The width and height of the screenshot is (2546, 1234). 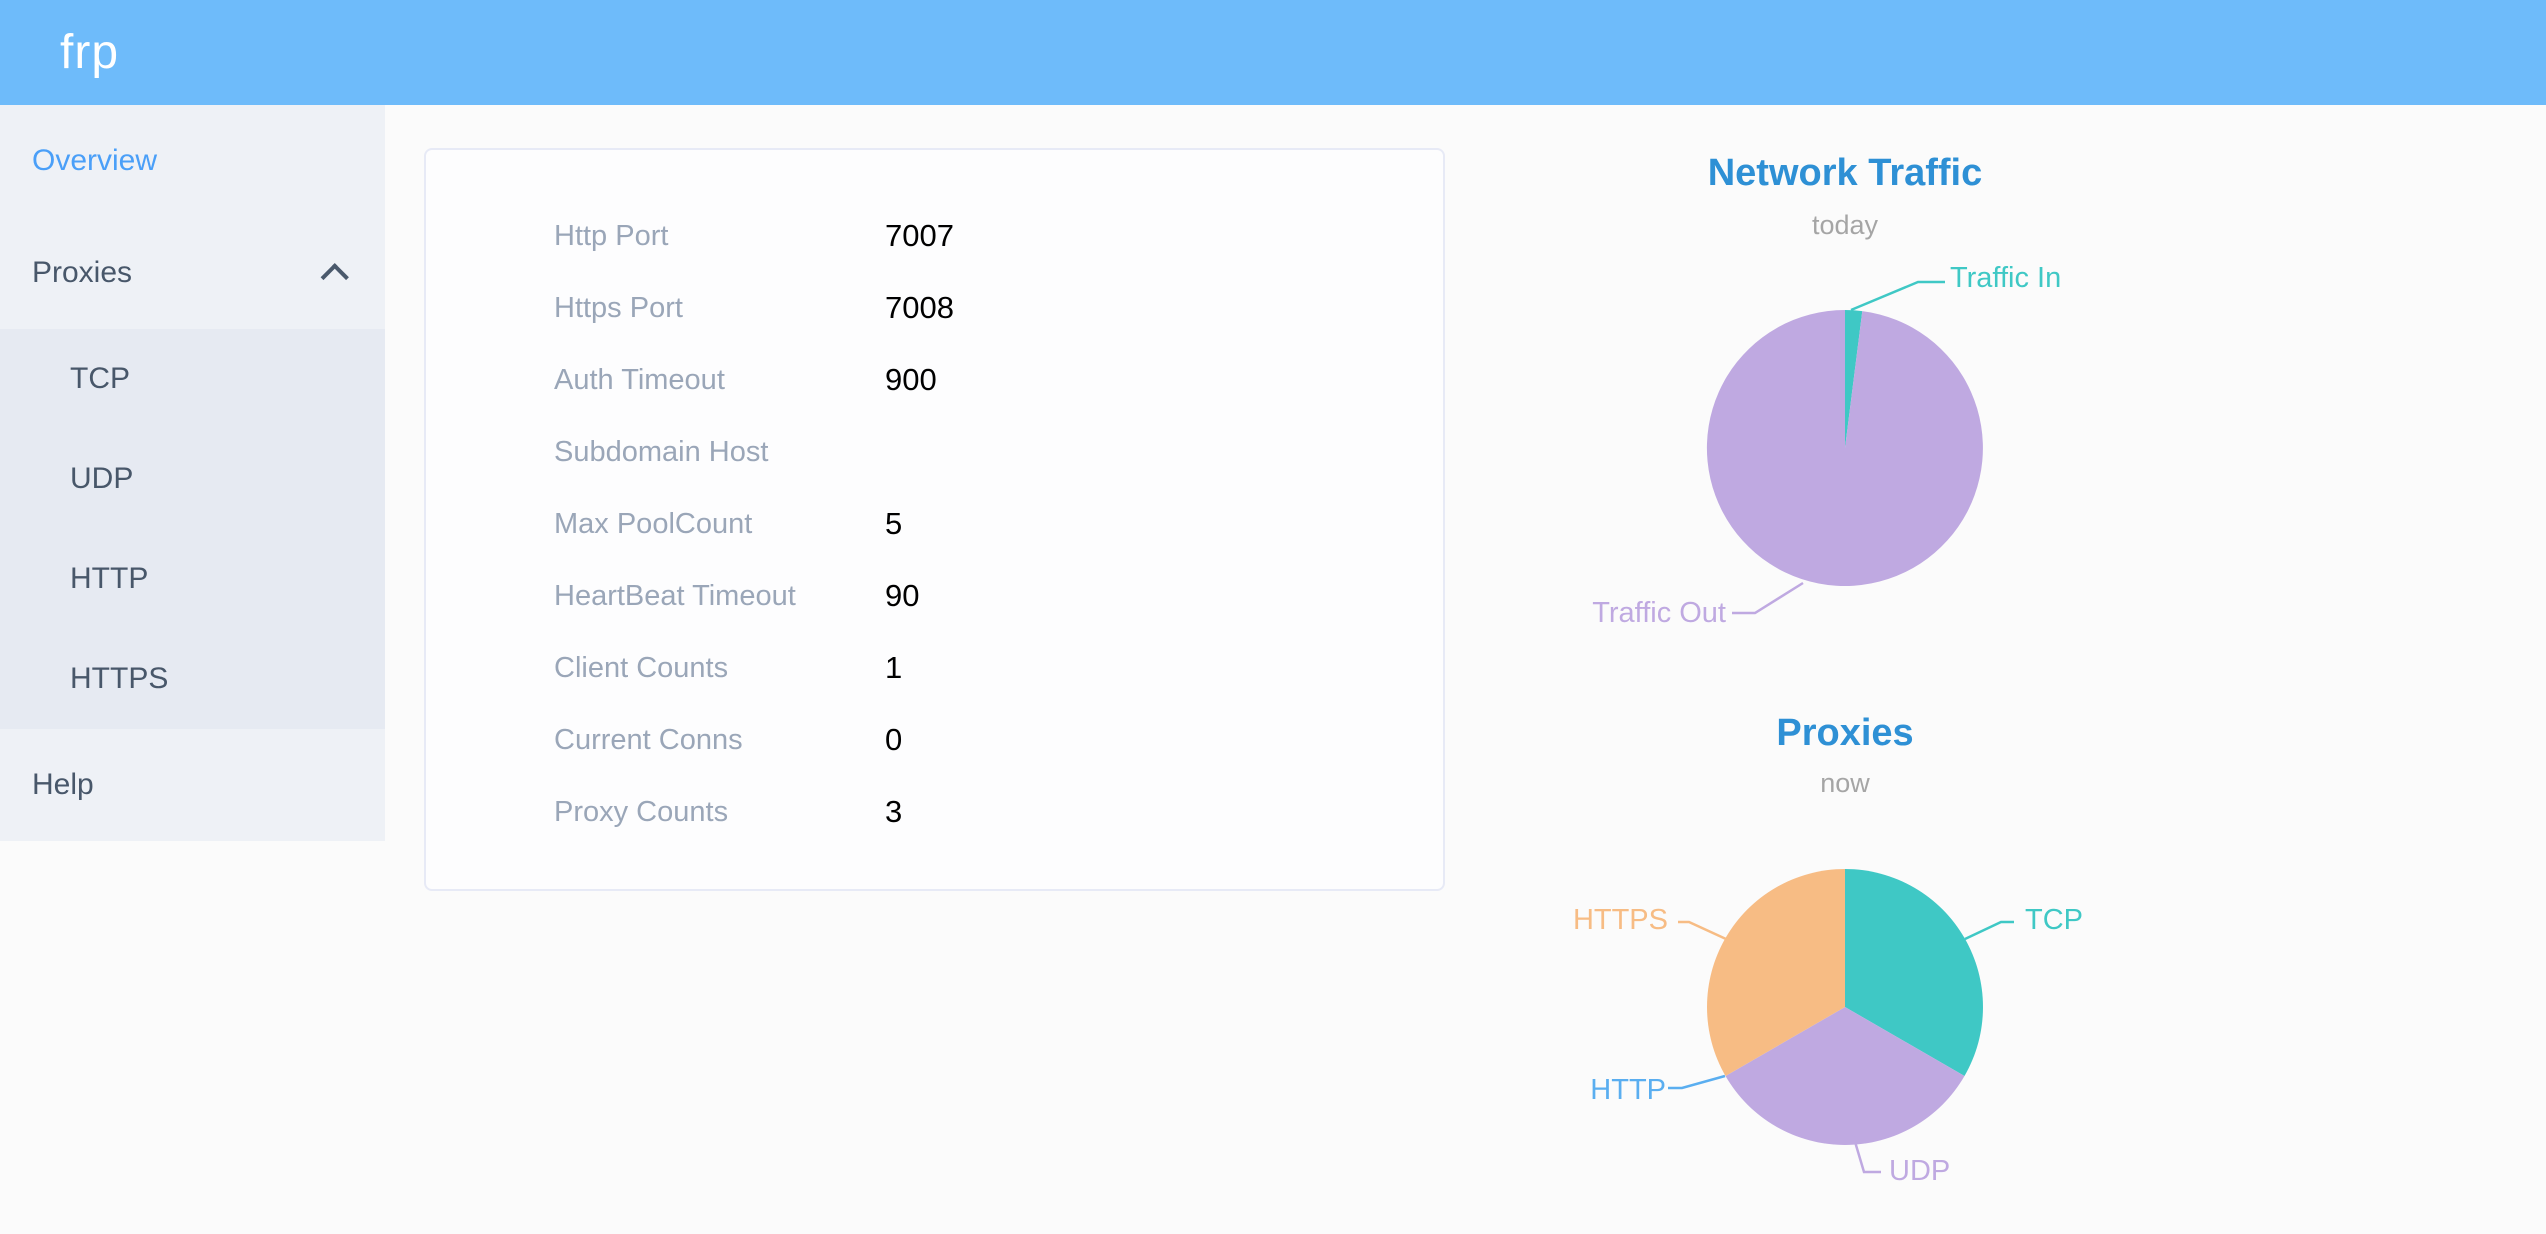 I want to click on traffic-in-leader-line, so click(x=1897, y=296).